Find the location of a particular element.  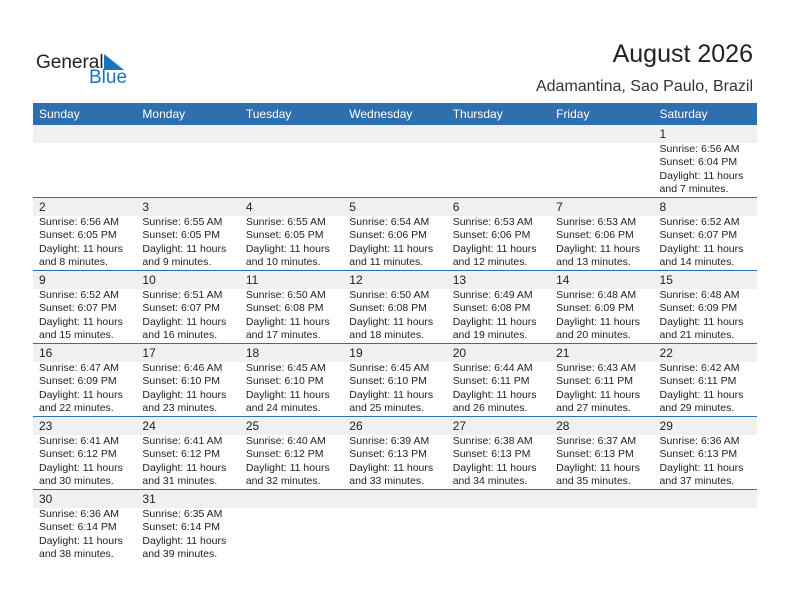

sunset-text: Sunset: 6:07 PM is located at coordinates (78, 308).